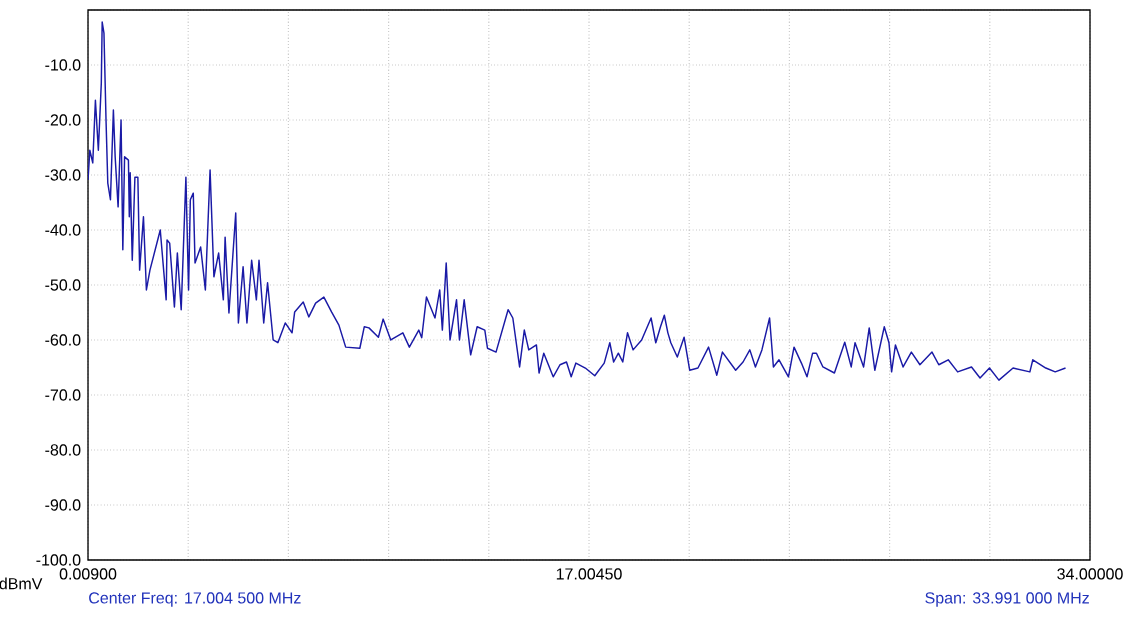 This screenshot has height=623, width=1144. Describe the element at coordinates (63, 65) in the screenshot. I see `y-tick-label: -10.0` at that location.